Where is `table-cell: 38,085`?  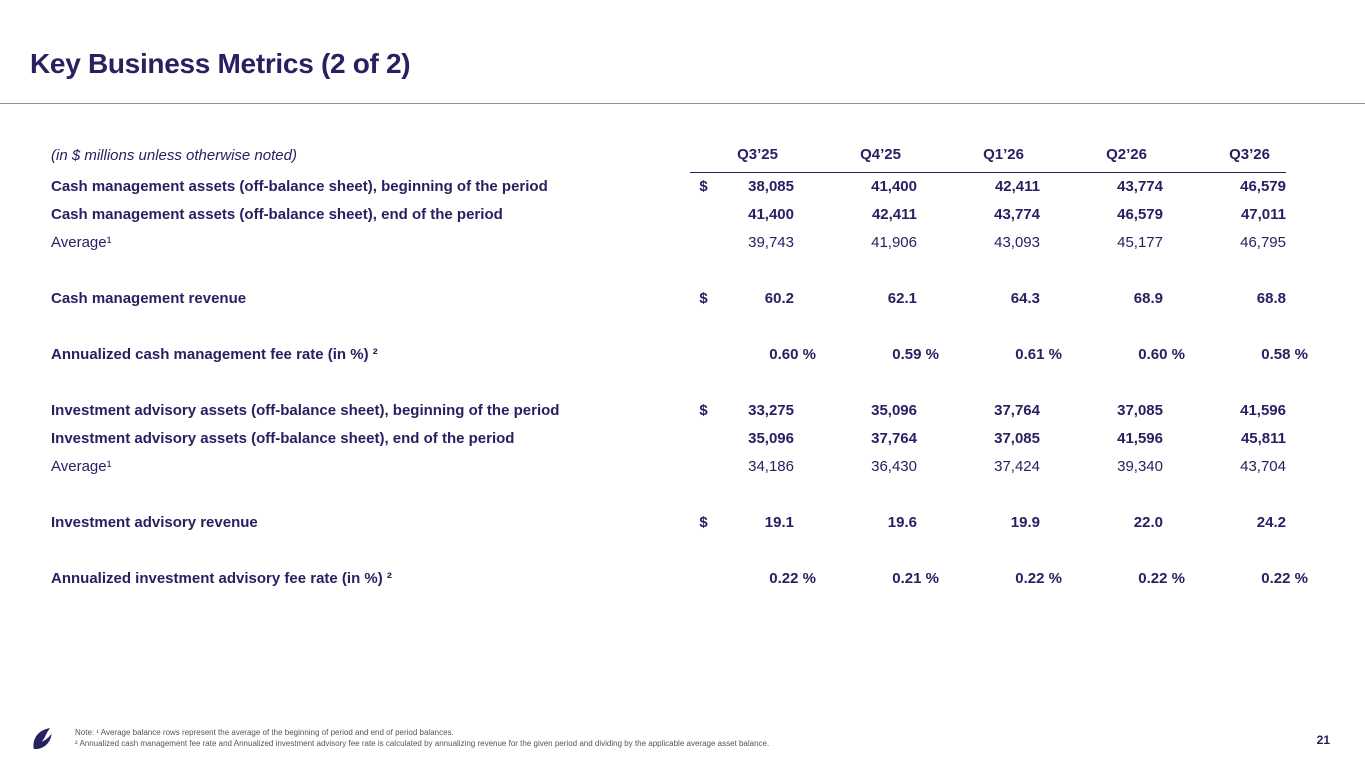 table-cell: 38,085 is located at coordinates (755, 187).